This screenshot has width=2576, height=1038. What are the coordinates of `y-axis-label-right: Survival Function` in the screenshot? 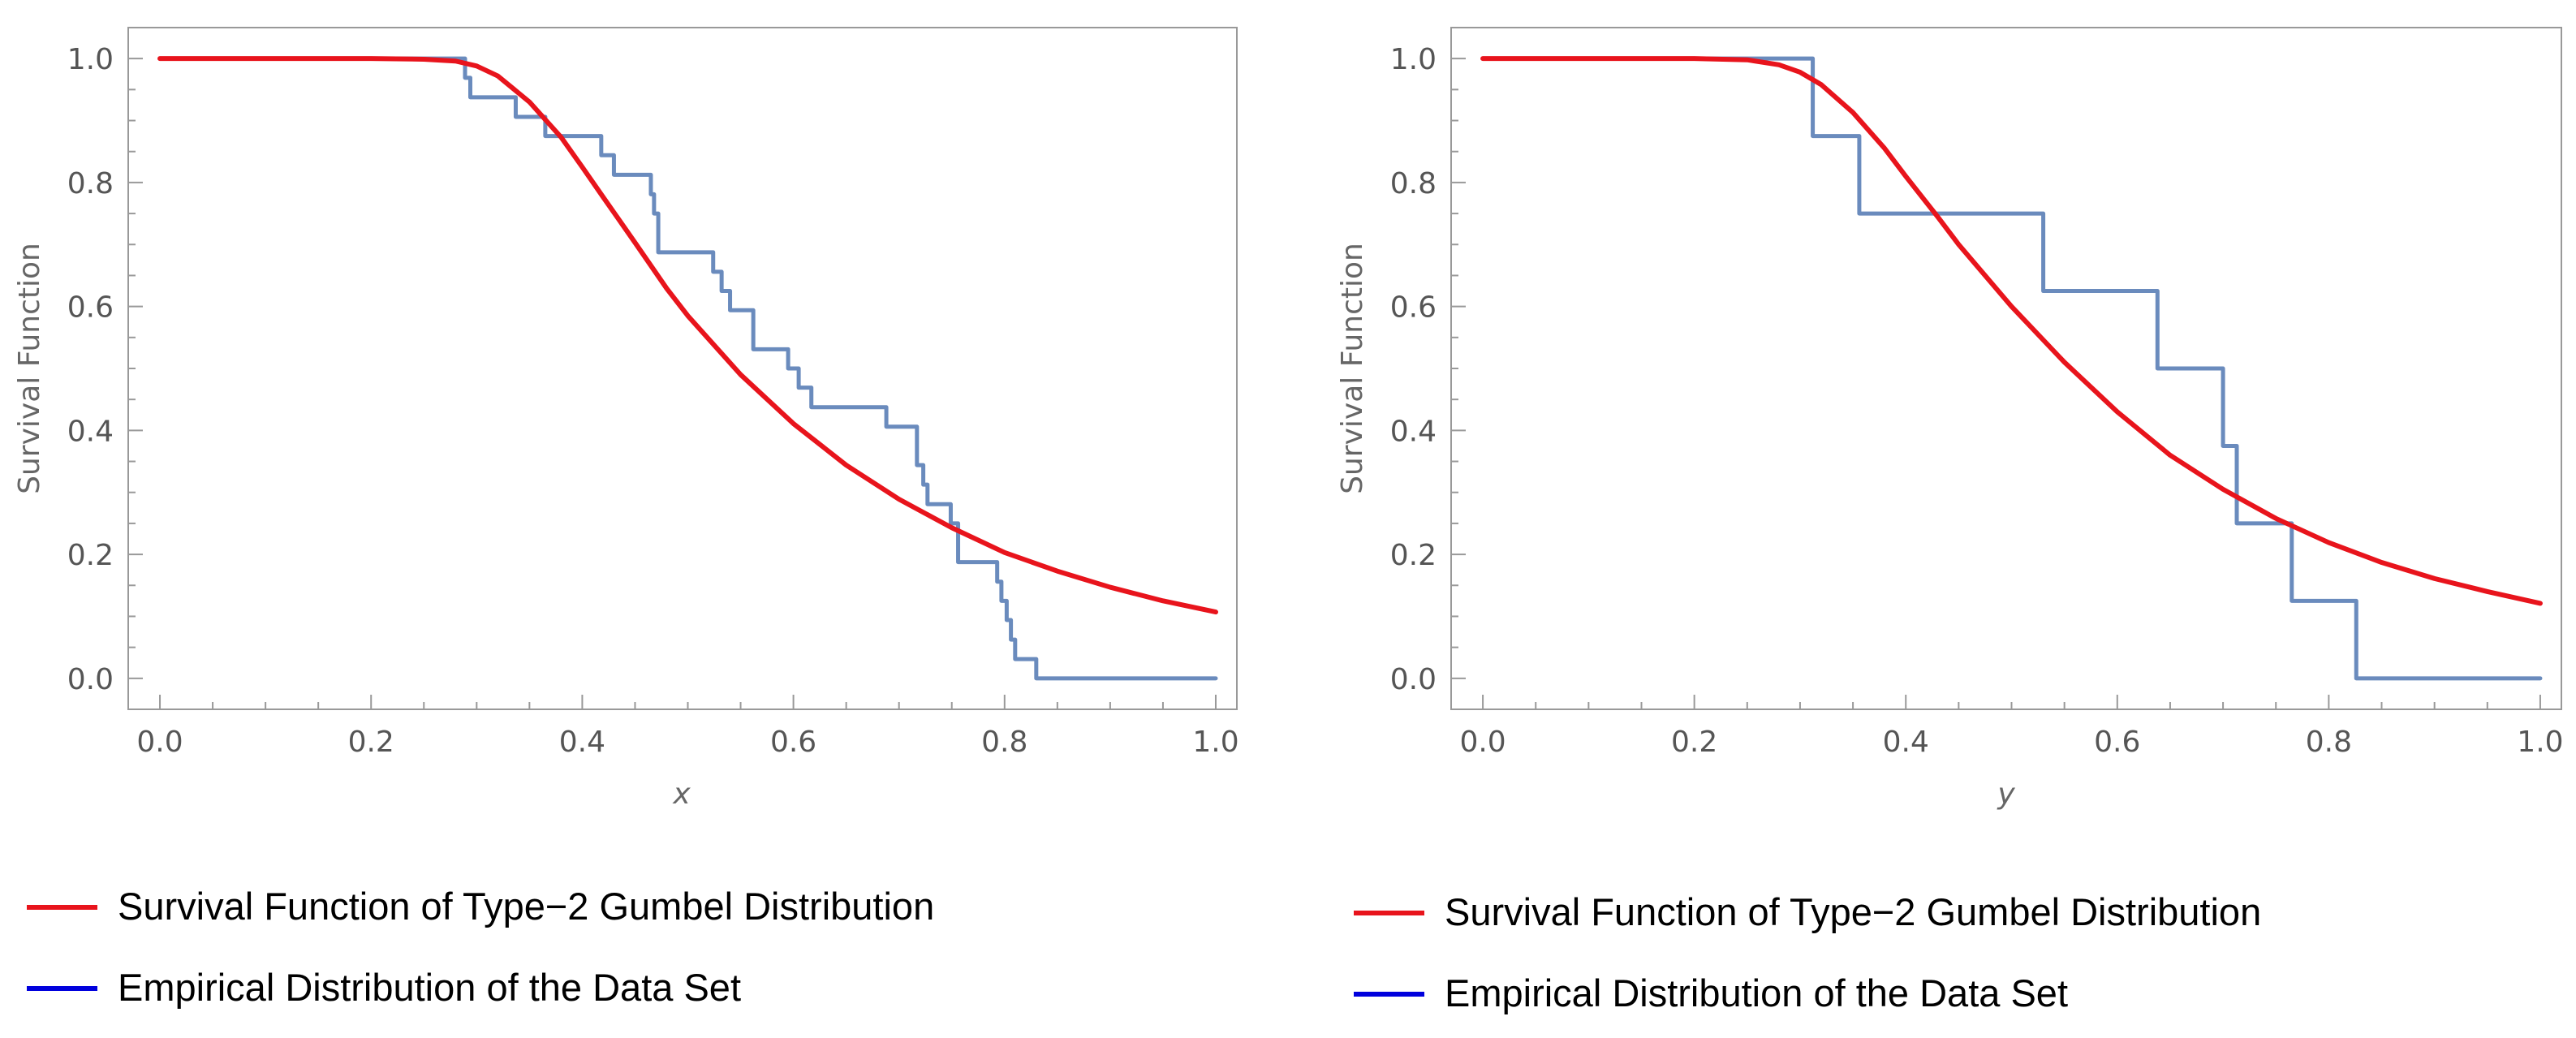 It's located at (1353, 368).